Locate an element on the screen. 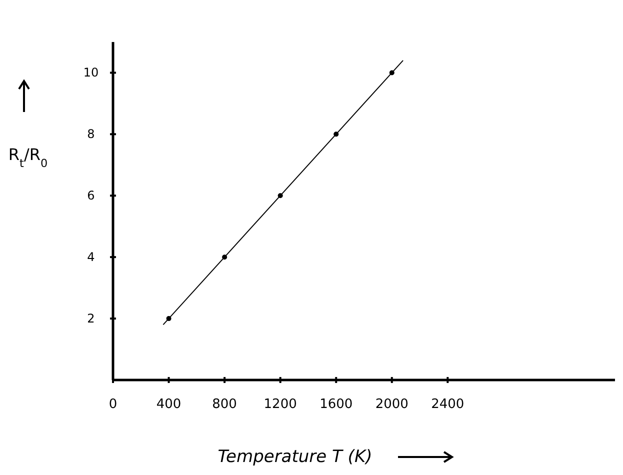  y-axis-title: R$_{t}$/R$_{0}$ is located at coordinates (28, 157).